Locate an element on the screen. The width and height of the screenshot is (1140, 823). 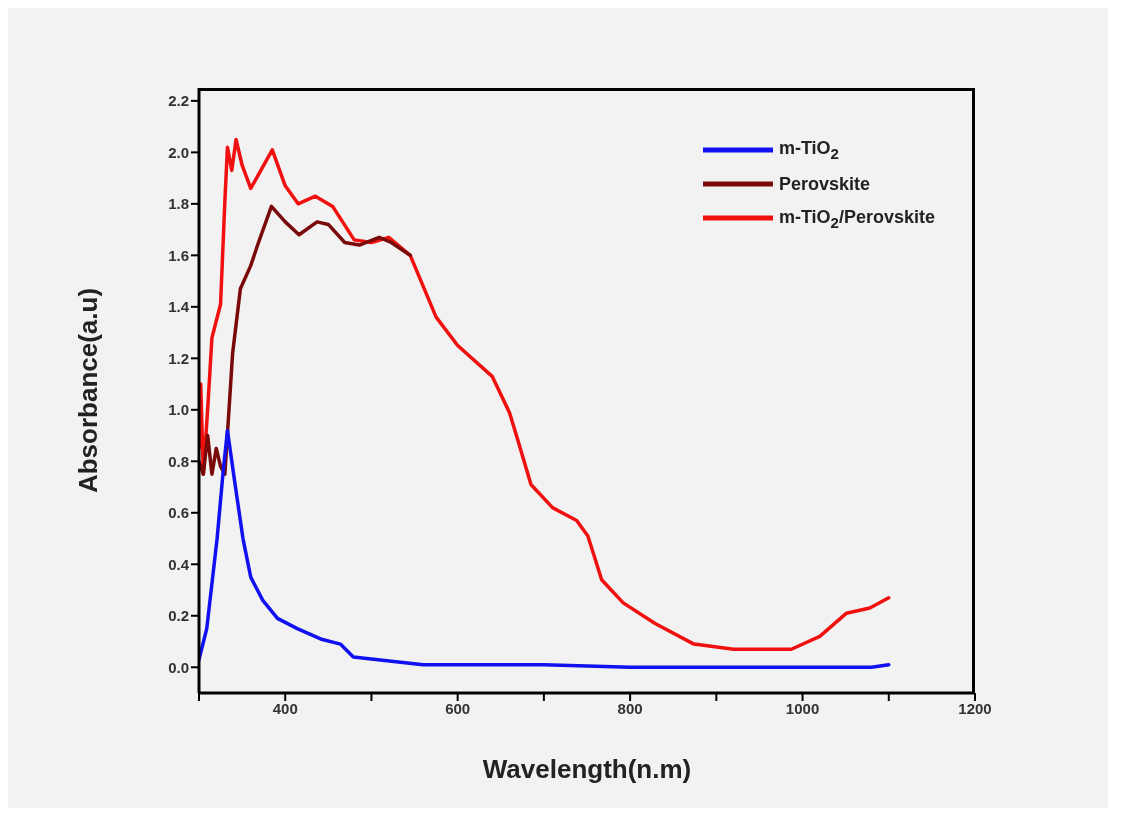
x-tick-label: 1200 is located at coordinates (975, 708).